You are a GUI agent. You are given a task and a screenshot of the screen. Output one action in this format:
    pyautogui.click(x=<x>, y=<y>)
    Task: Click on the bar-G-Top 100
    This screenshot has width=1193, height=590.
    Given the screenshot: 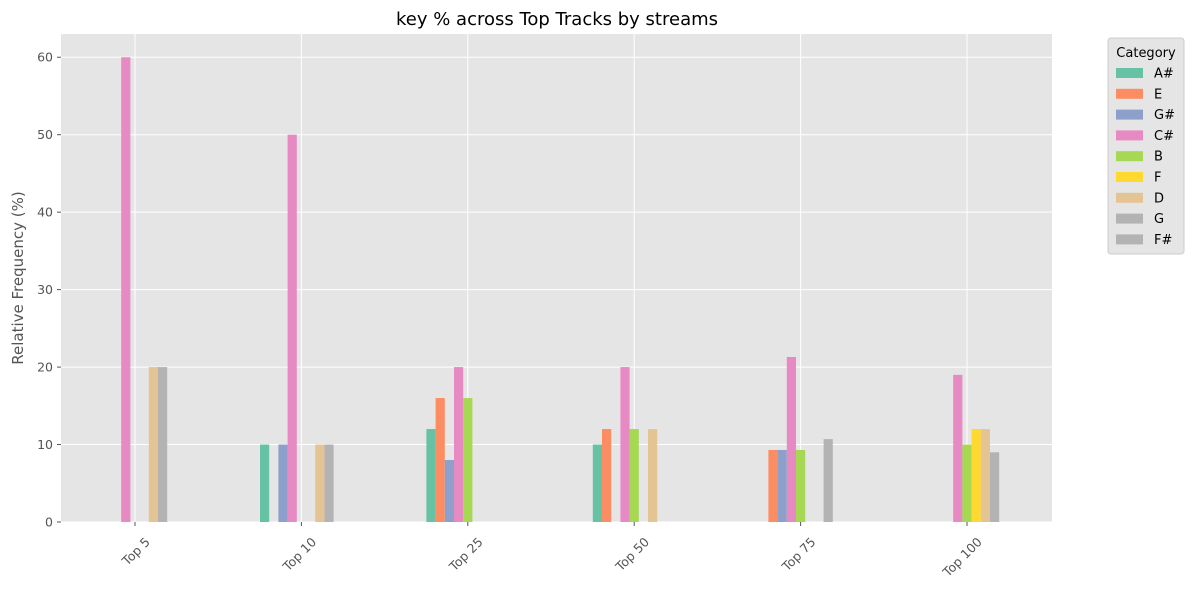 What is the action you would take?
    pyautogui.click(x=995, y=487)
    